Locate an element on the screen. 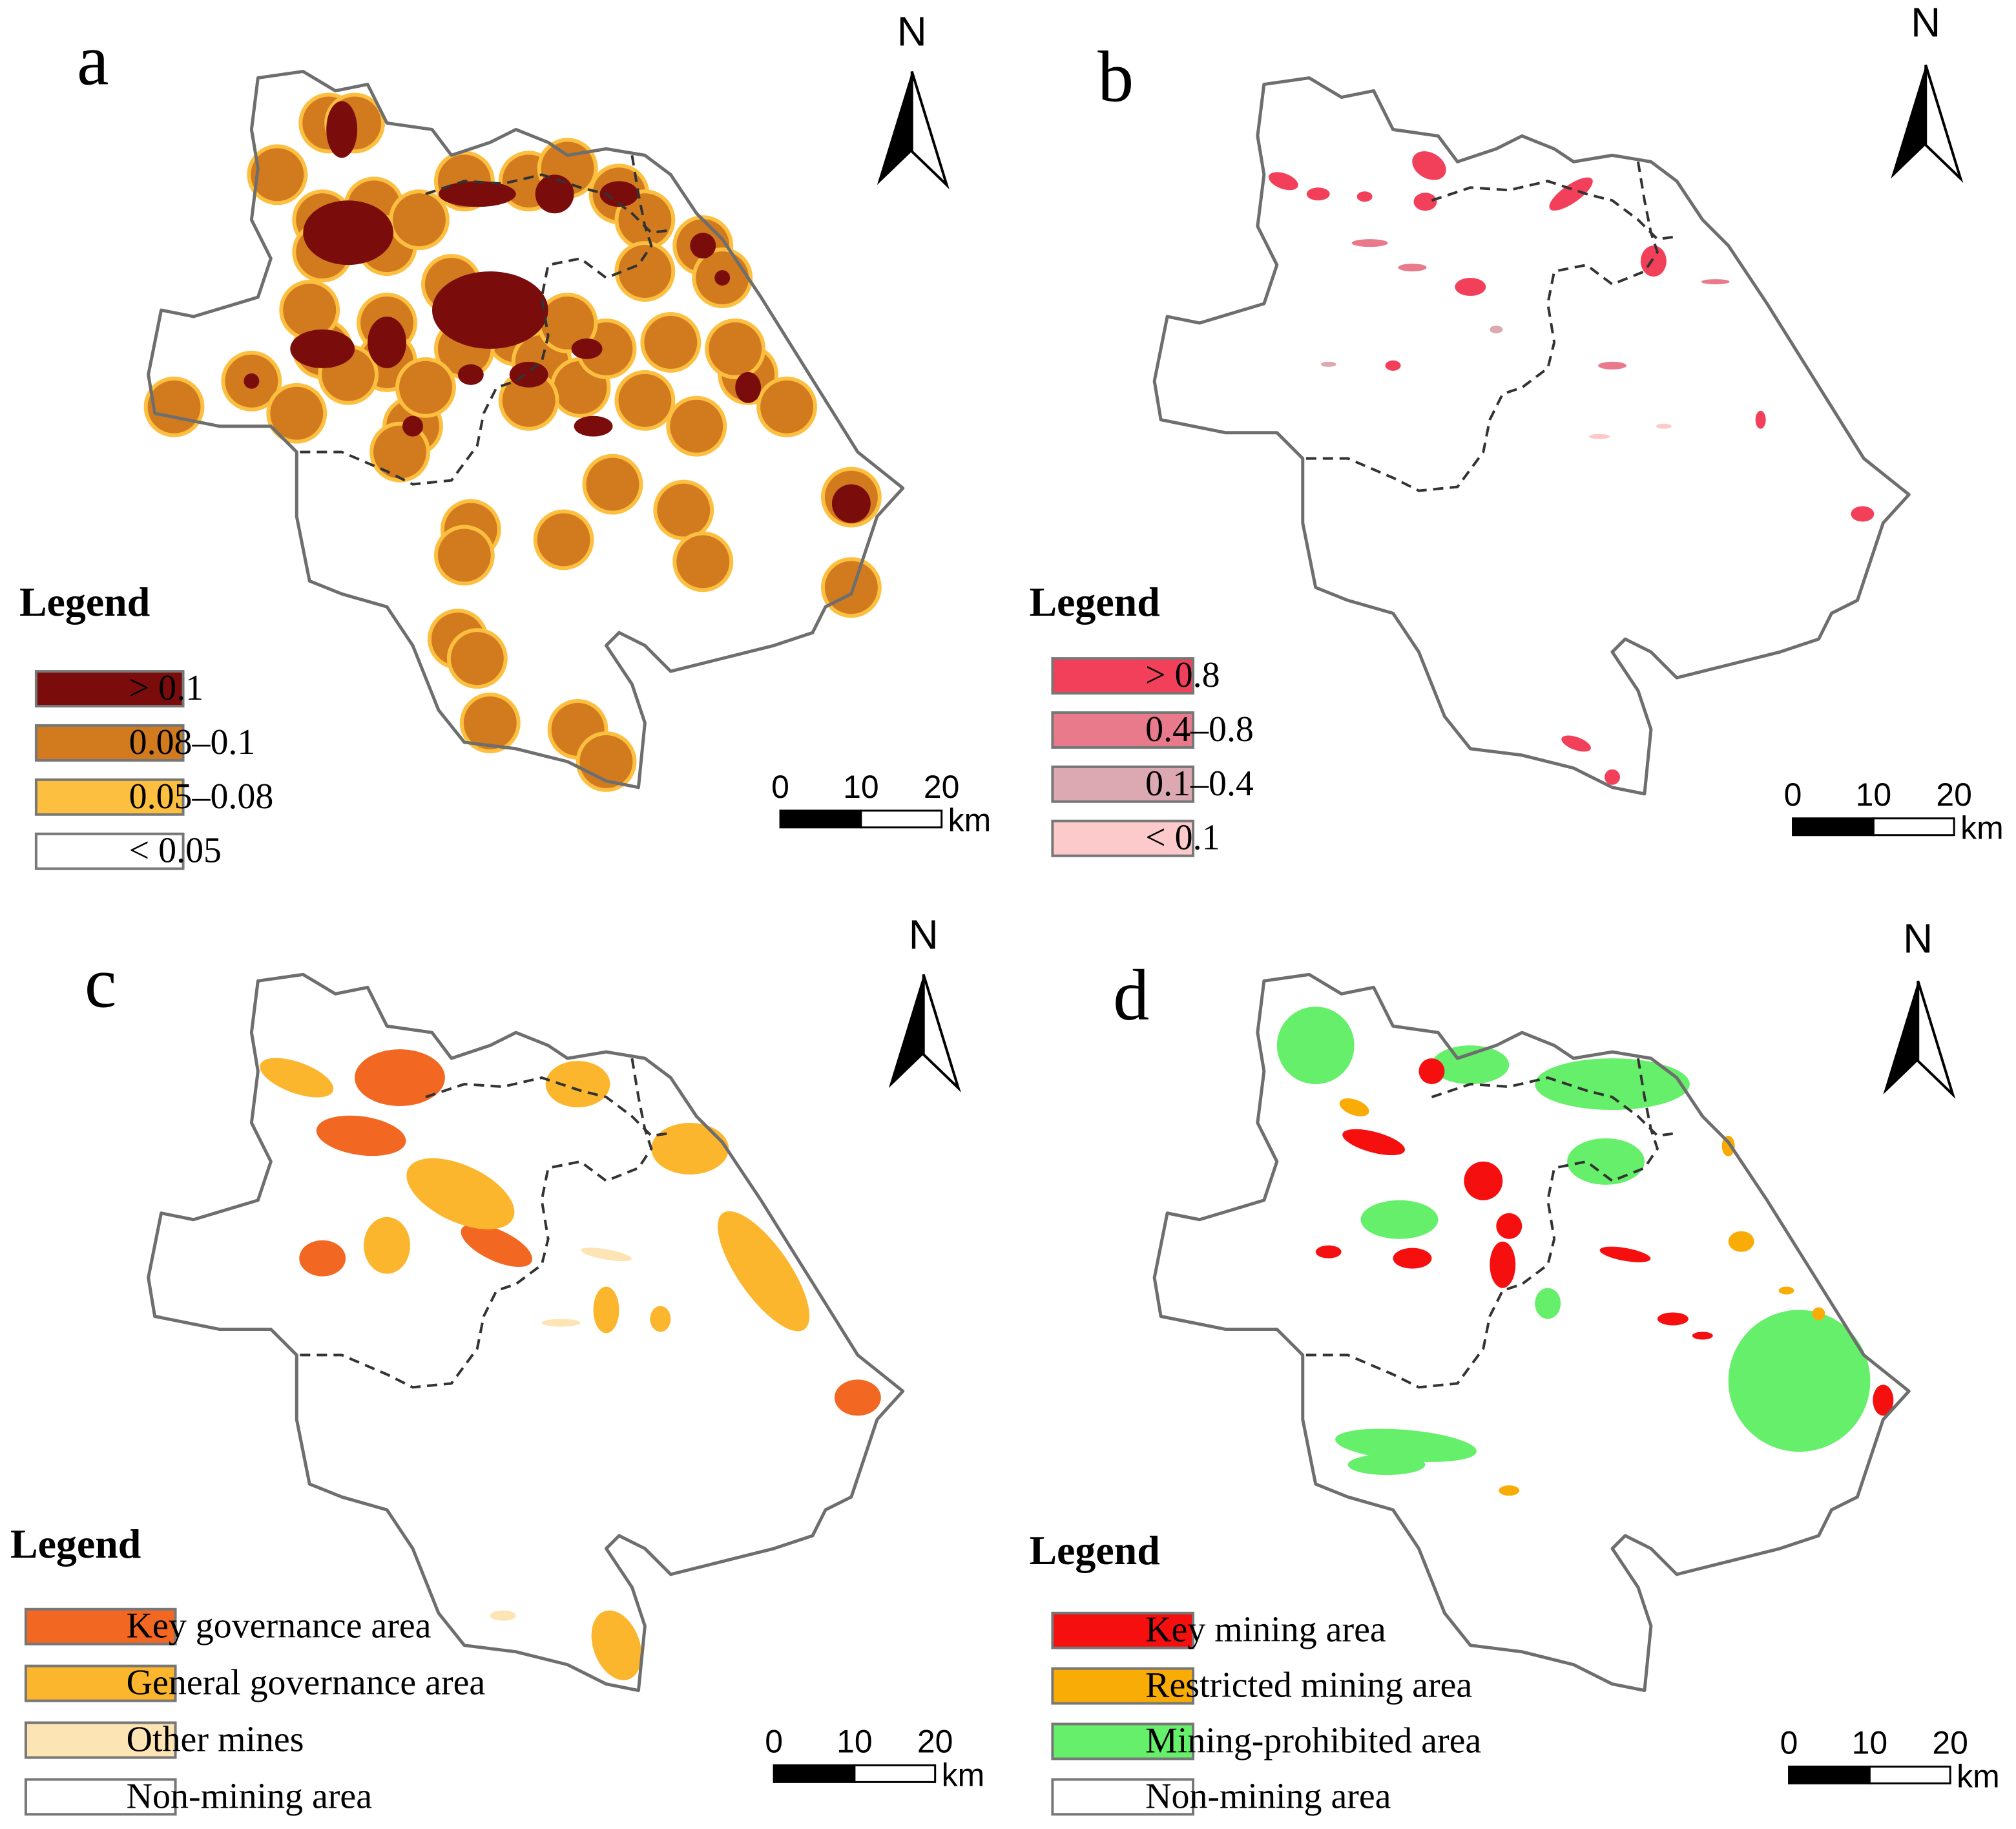  legend-label: < 0.1 is located at coordinates (1182, 838).